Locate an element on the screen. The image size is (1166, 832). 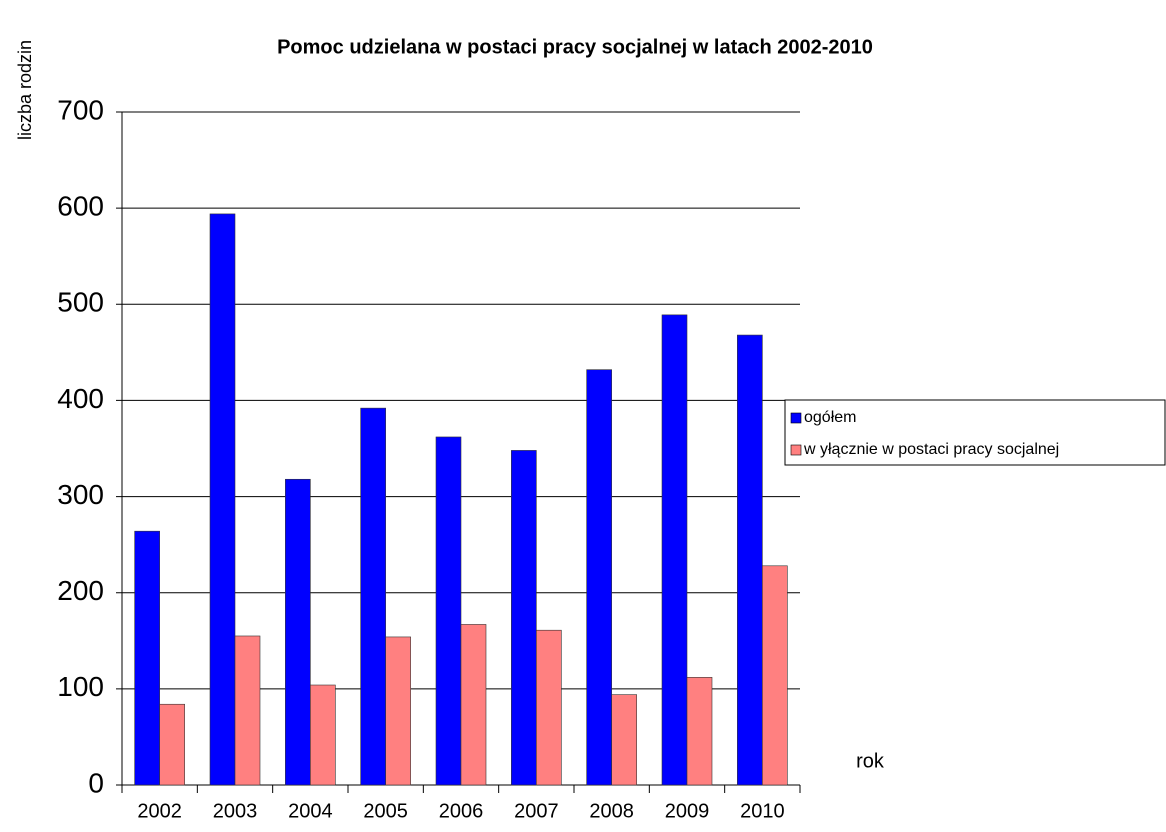
y-tick-label: 500 is located at coordinates (80, 302).